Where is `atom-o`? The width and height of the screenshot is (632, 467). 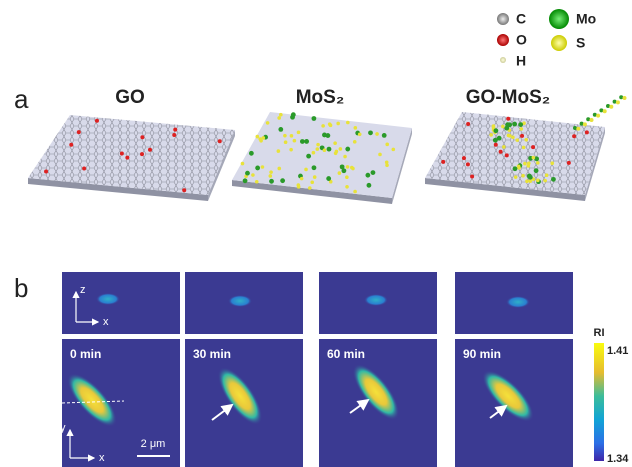
atom-o is located at coordinates (503, 40).